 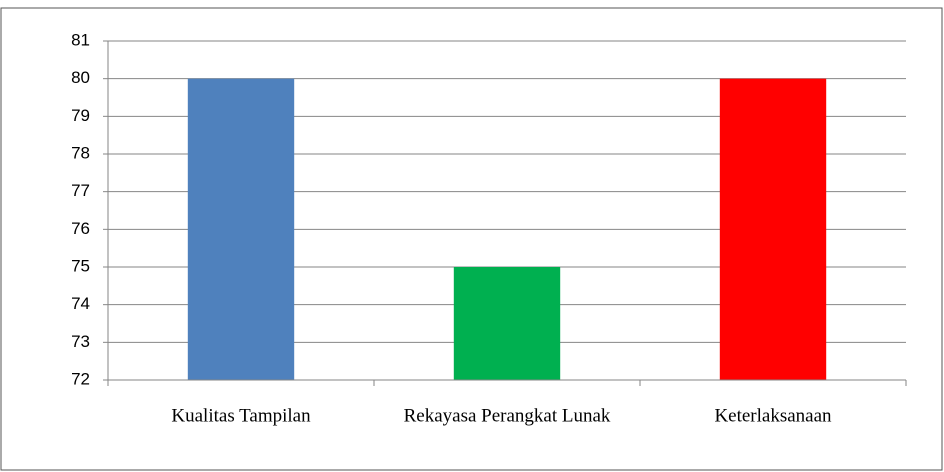 I want to click on x-tick-label: Rekayasa Perangkat Lunak, so click(x=507, y=415).